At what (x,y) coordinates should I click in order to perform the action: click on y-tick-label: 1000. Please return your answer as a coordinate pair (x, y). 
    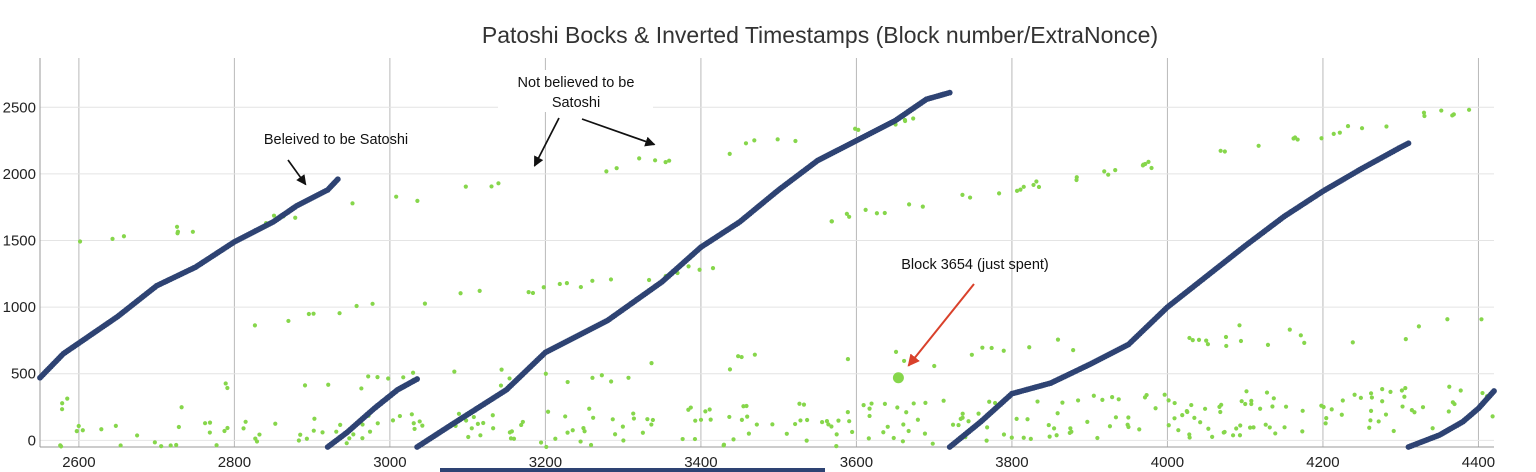
    Looking at the image, I should click on (19, 307).